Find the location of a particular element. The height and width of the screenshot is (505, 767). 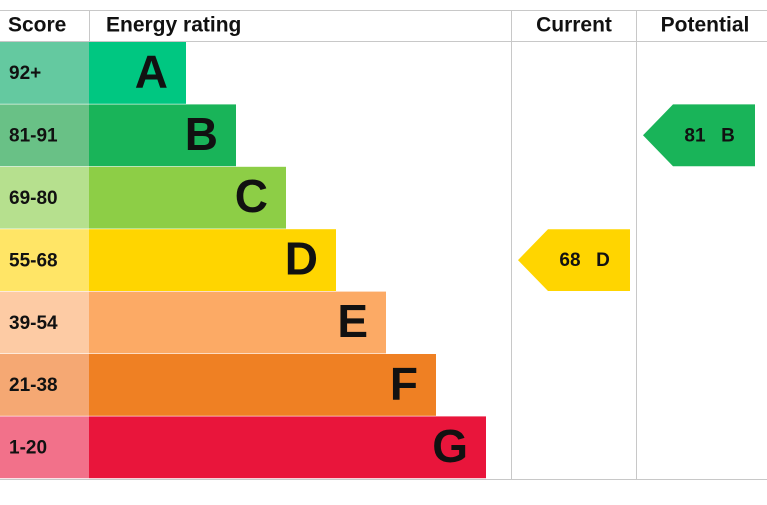

rating-letter: E is located at coordinates (352, 321).